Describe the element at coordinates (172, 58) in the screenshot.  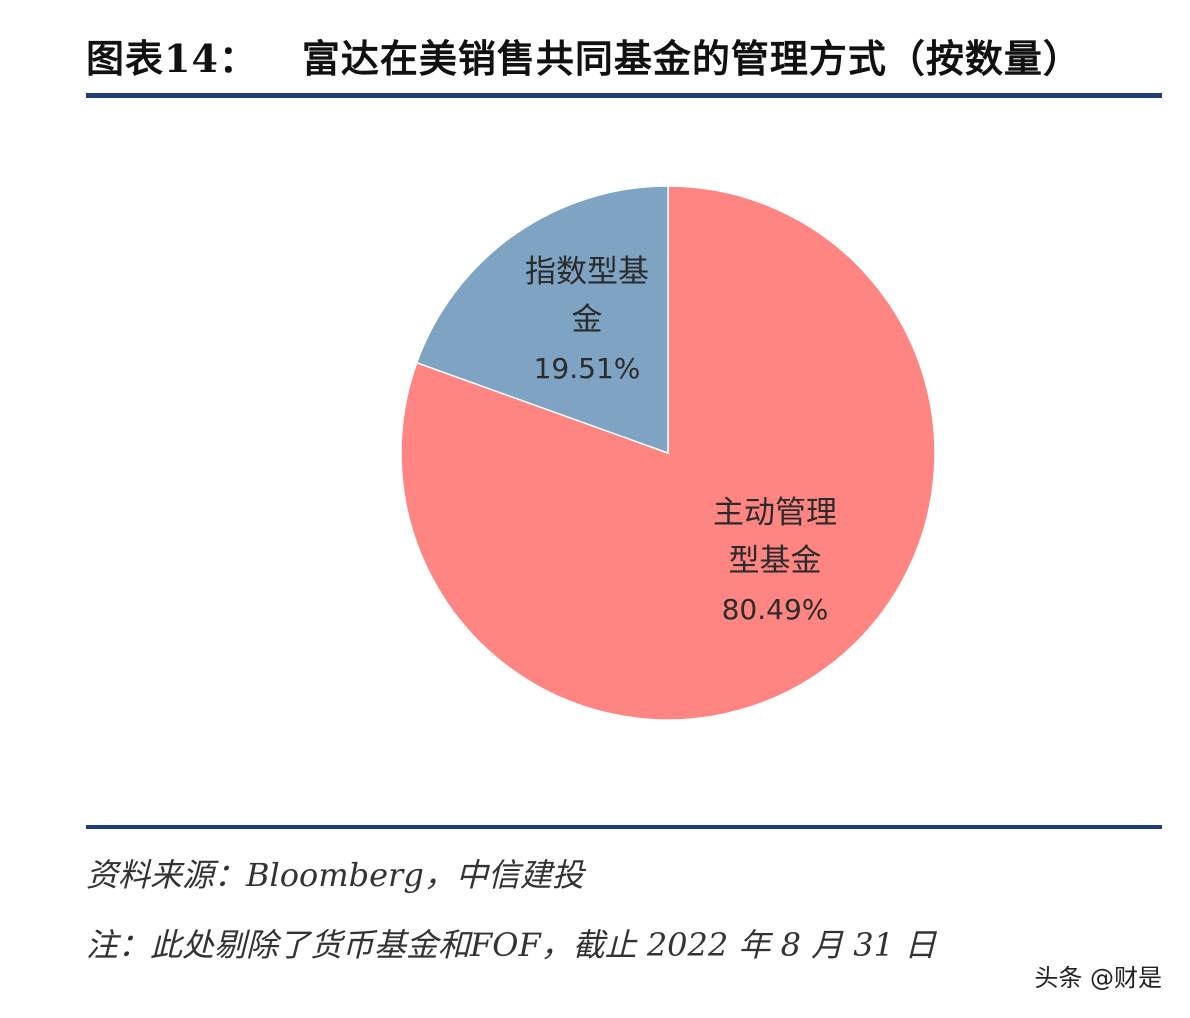
I see `figure-number: 图表14：` at that location.